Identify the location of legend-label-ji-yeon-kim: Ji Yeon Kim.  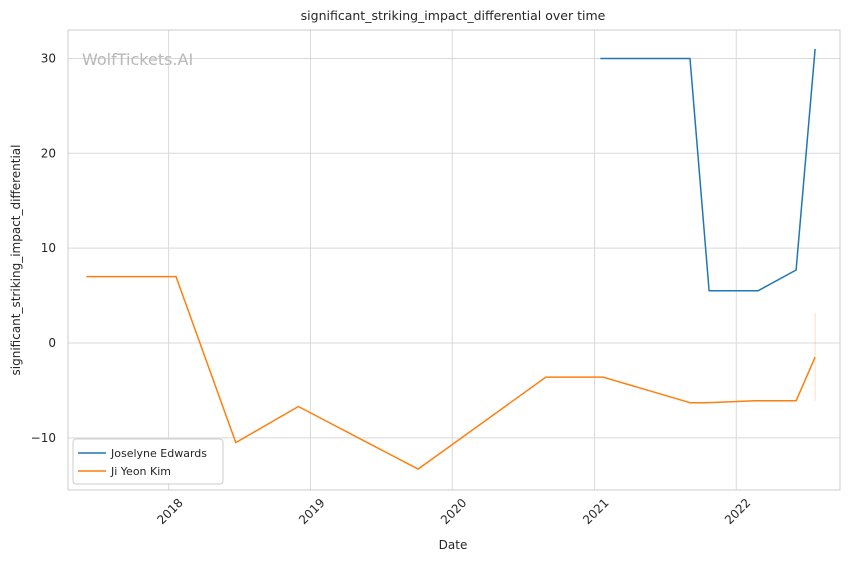
(140, 471).